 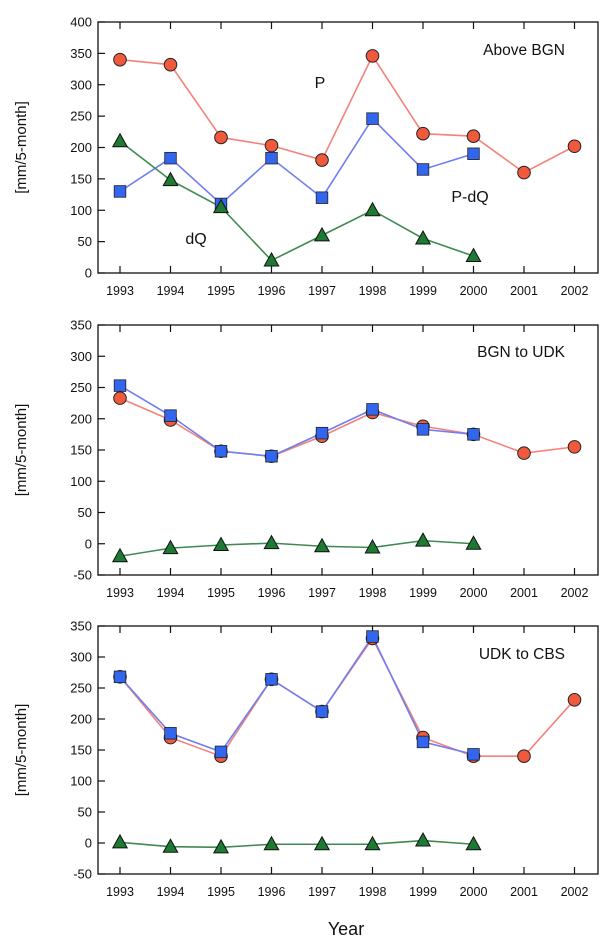 I want to click on y-tick-label: -50, so click(x=82, y=874).